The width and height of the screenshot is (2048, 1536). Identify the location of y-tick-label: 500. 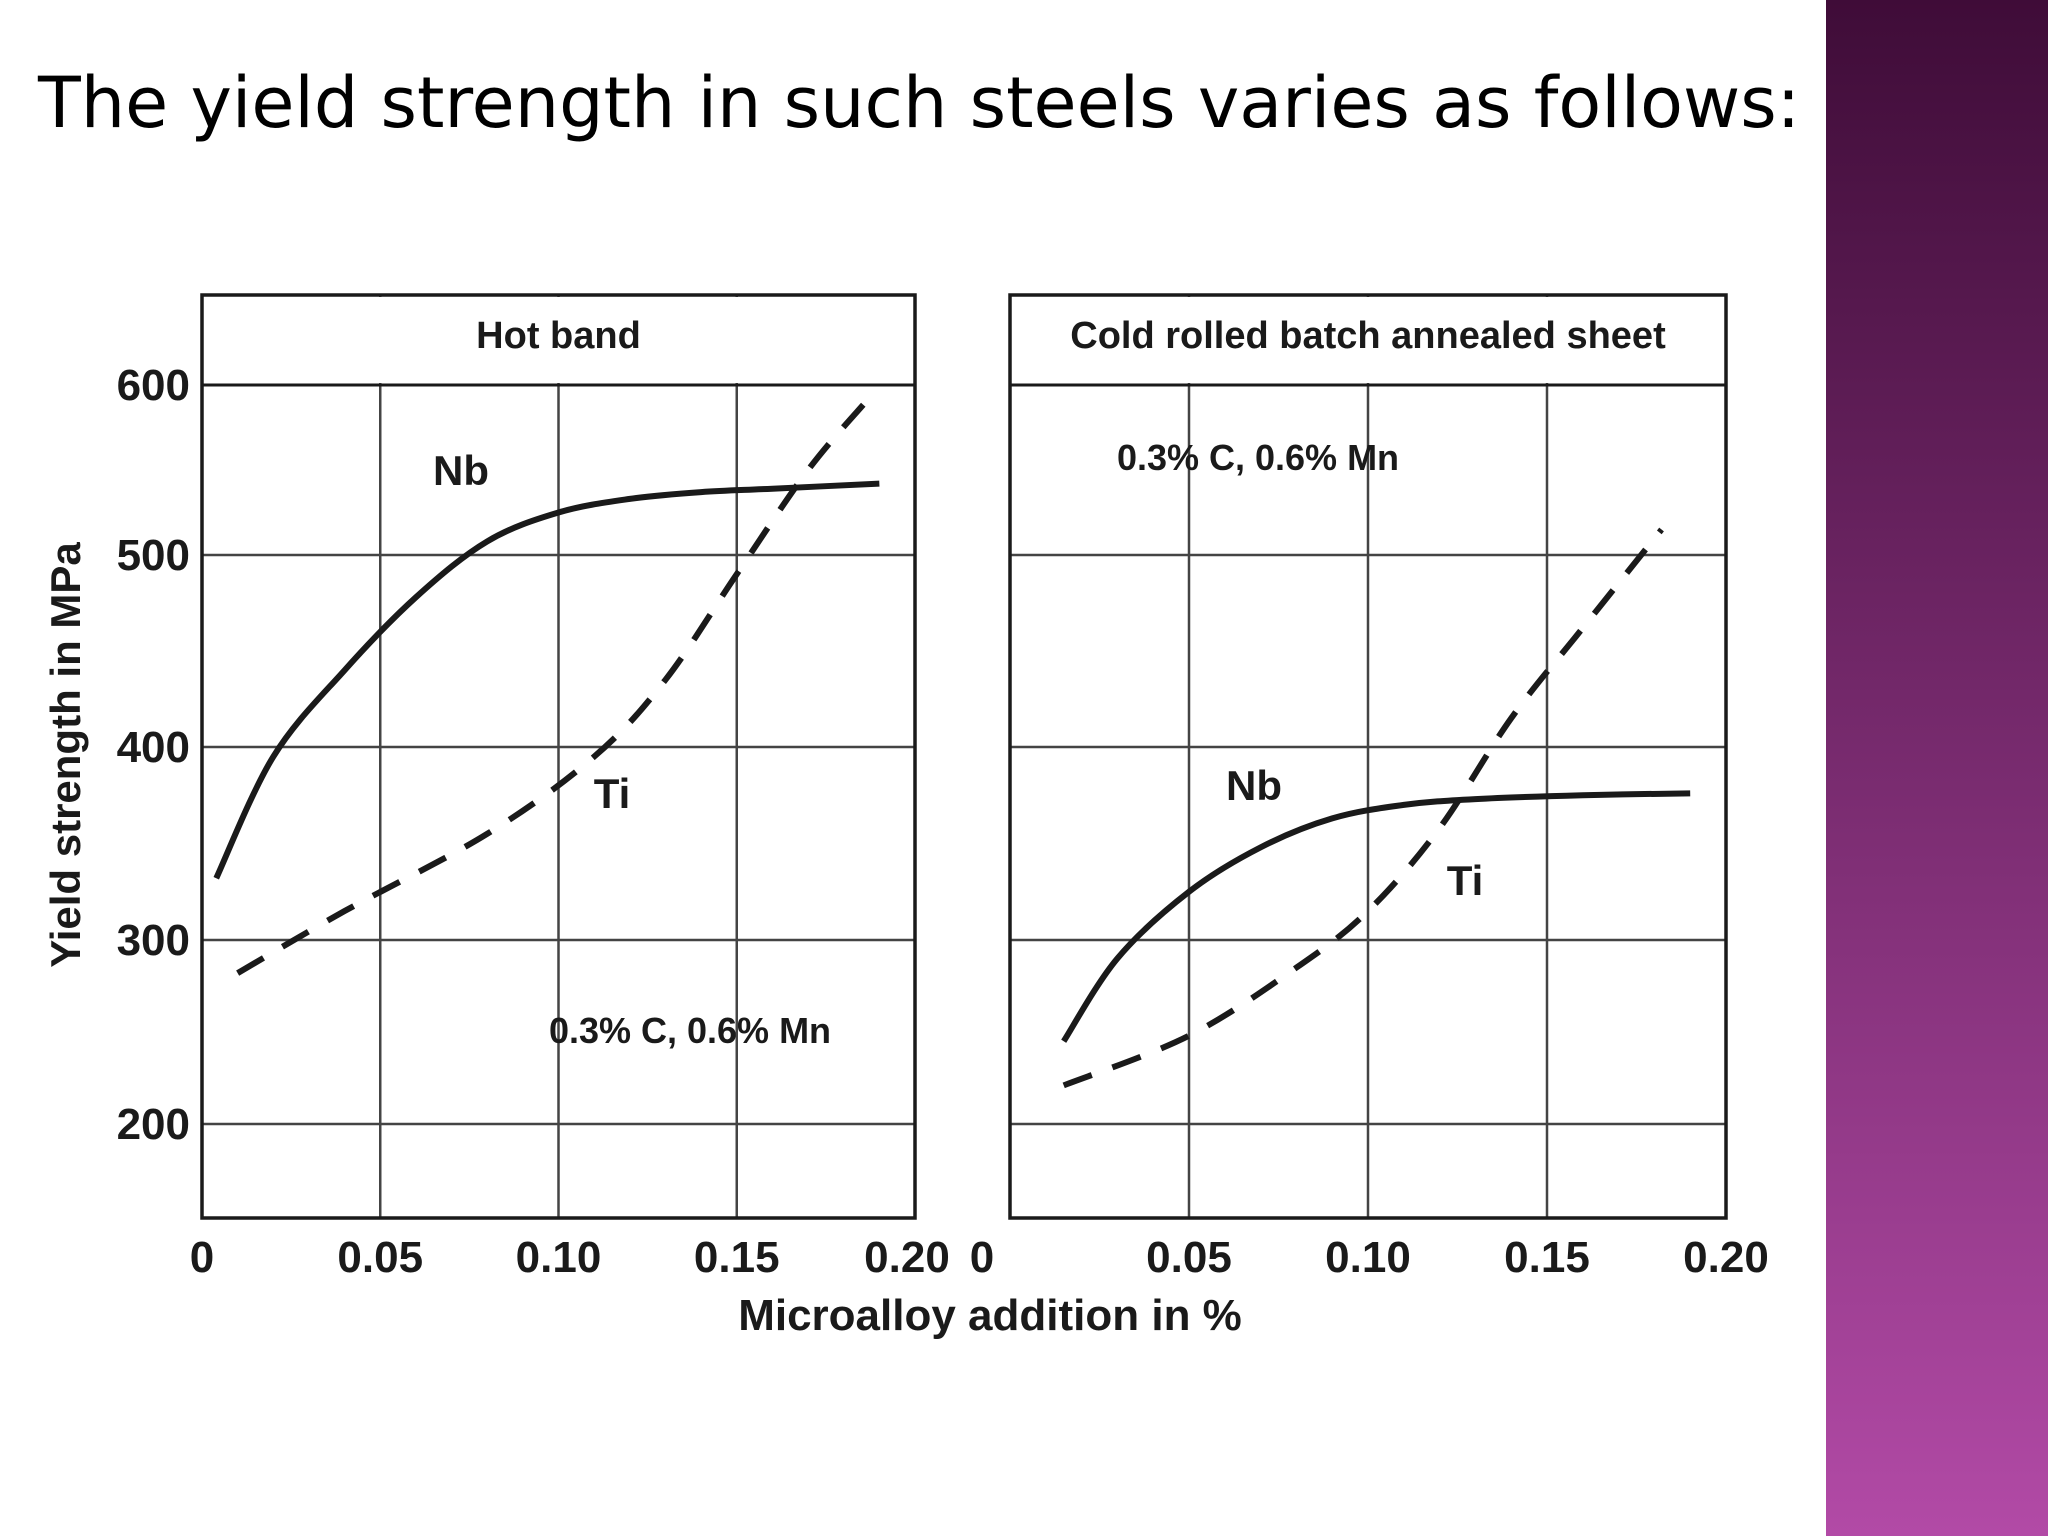
(153, 555).